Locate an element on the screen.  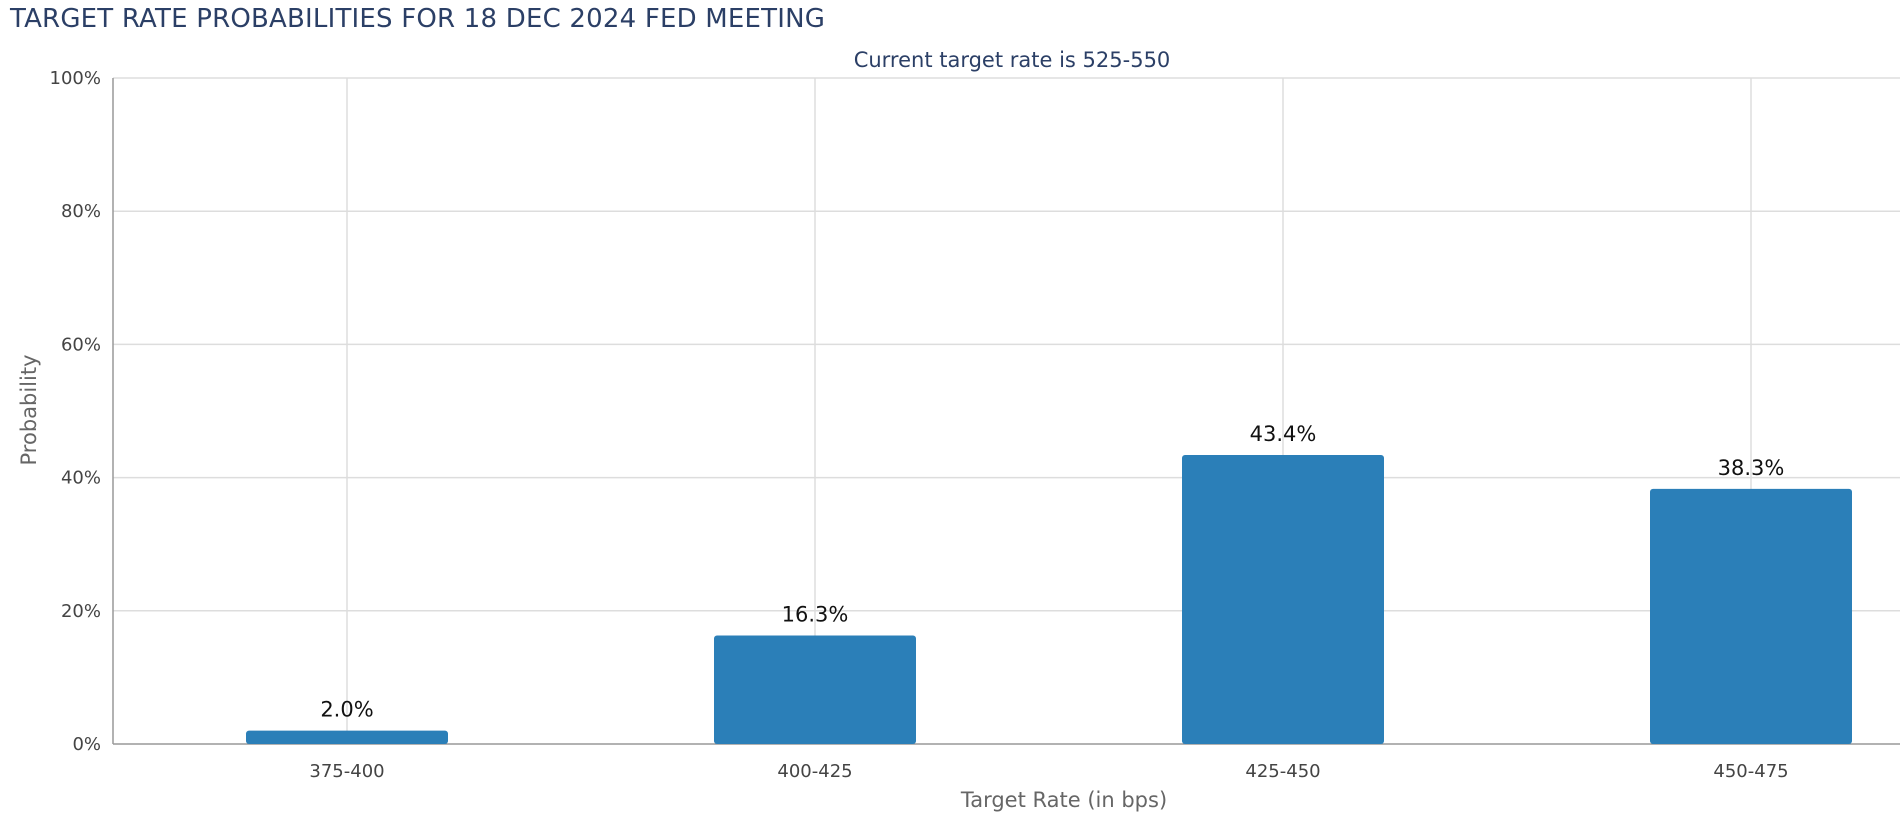
y-tick-label: 0% is located at coordinates (86, 744).